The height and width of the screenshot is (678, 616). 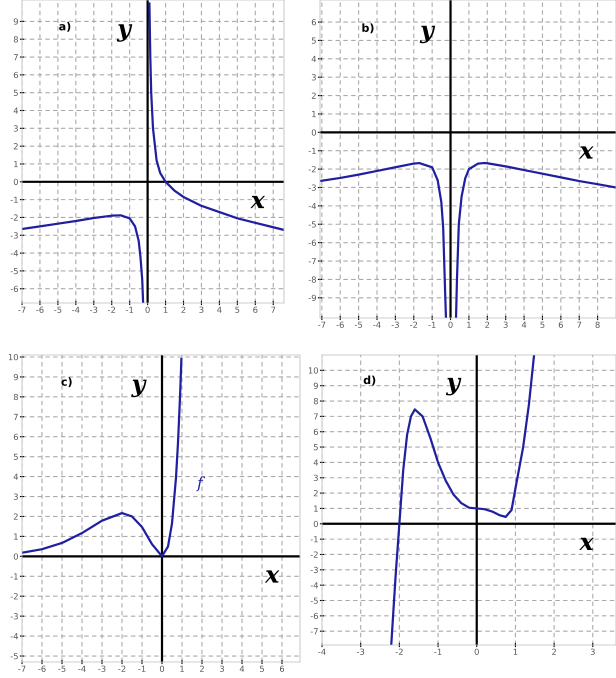 I want to click on text: c), so click(x=66, y=382).